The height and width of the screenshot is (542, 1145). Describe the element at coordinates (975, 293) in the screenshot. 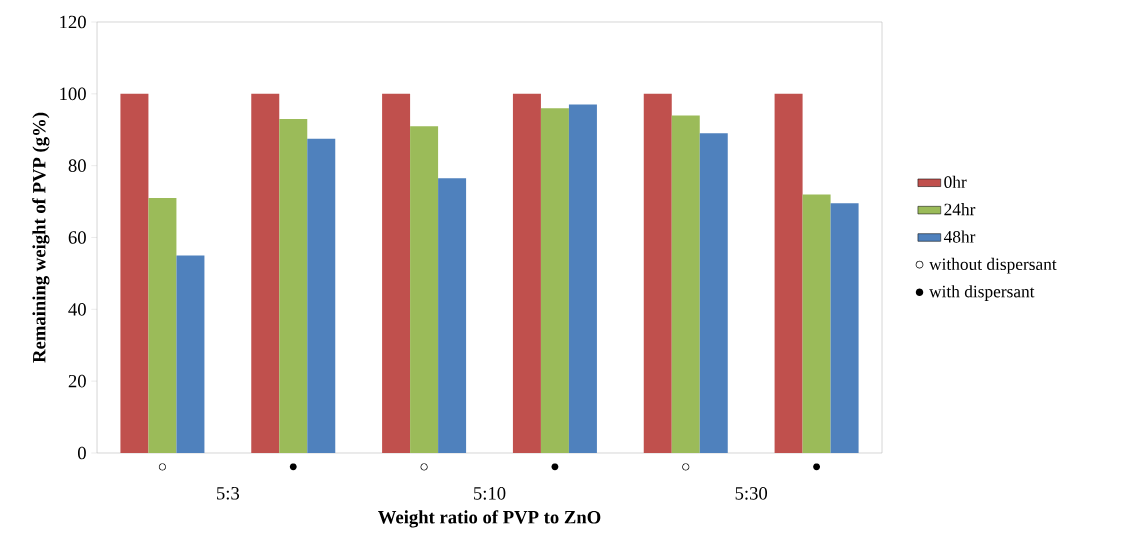

I see `text: ● with dispersant` at that location.